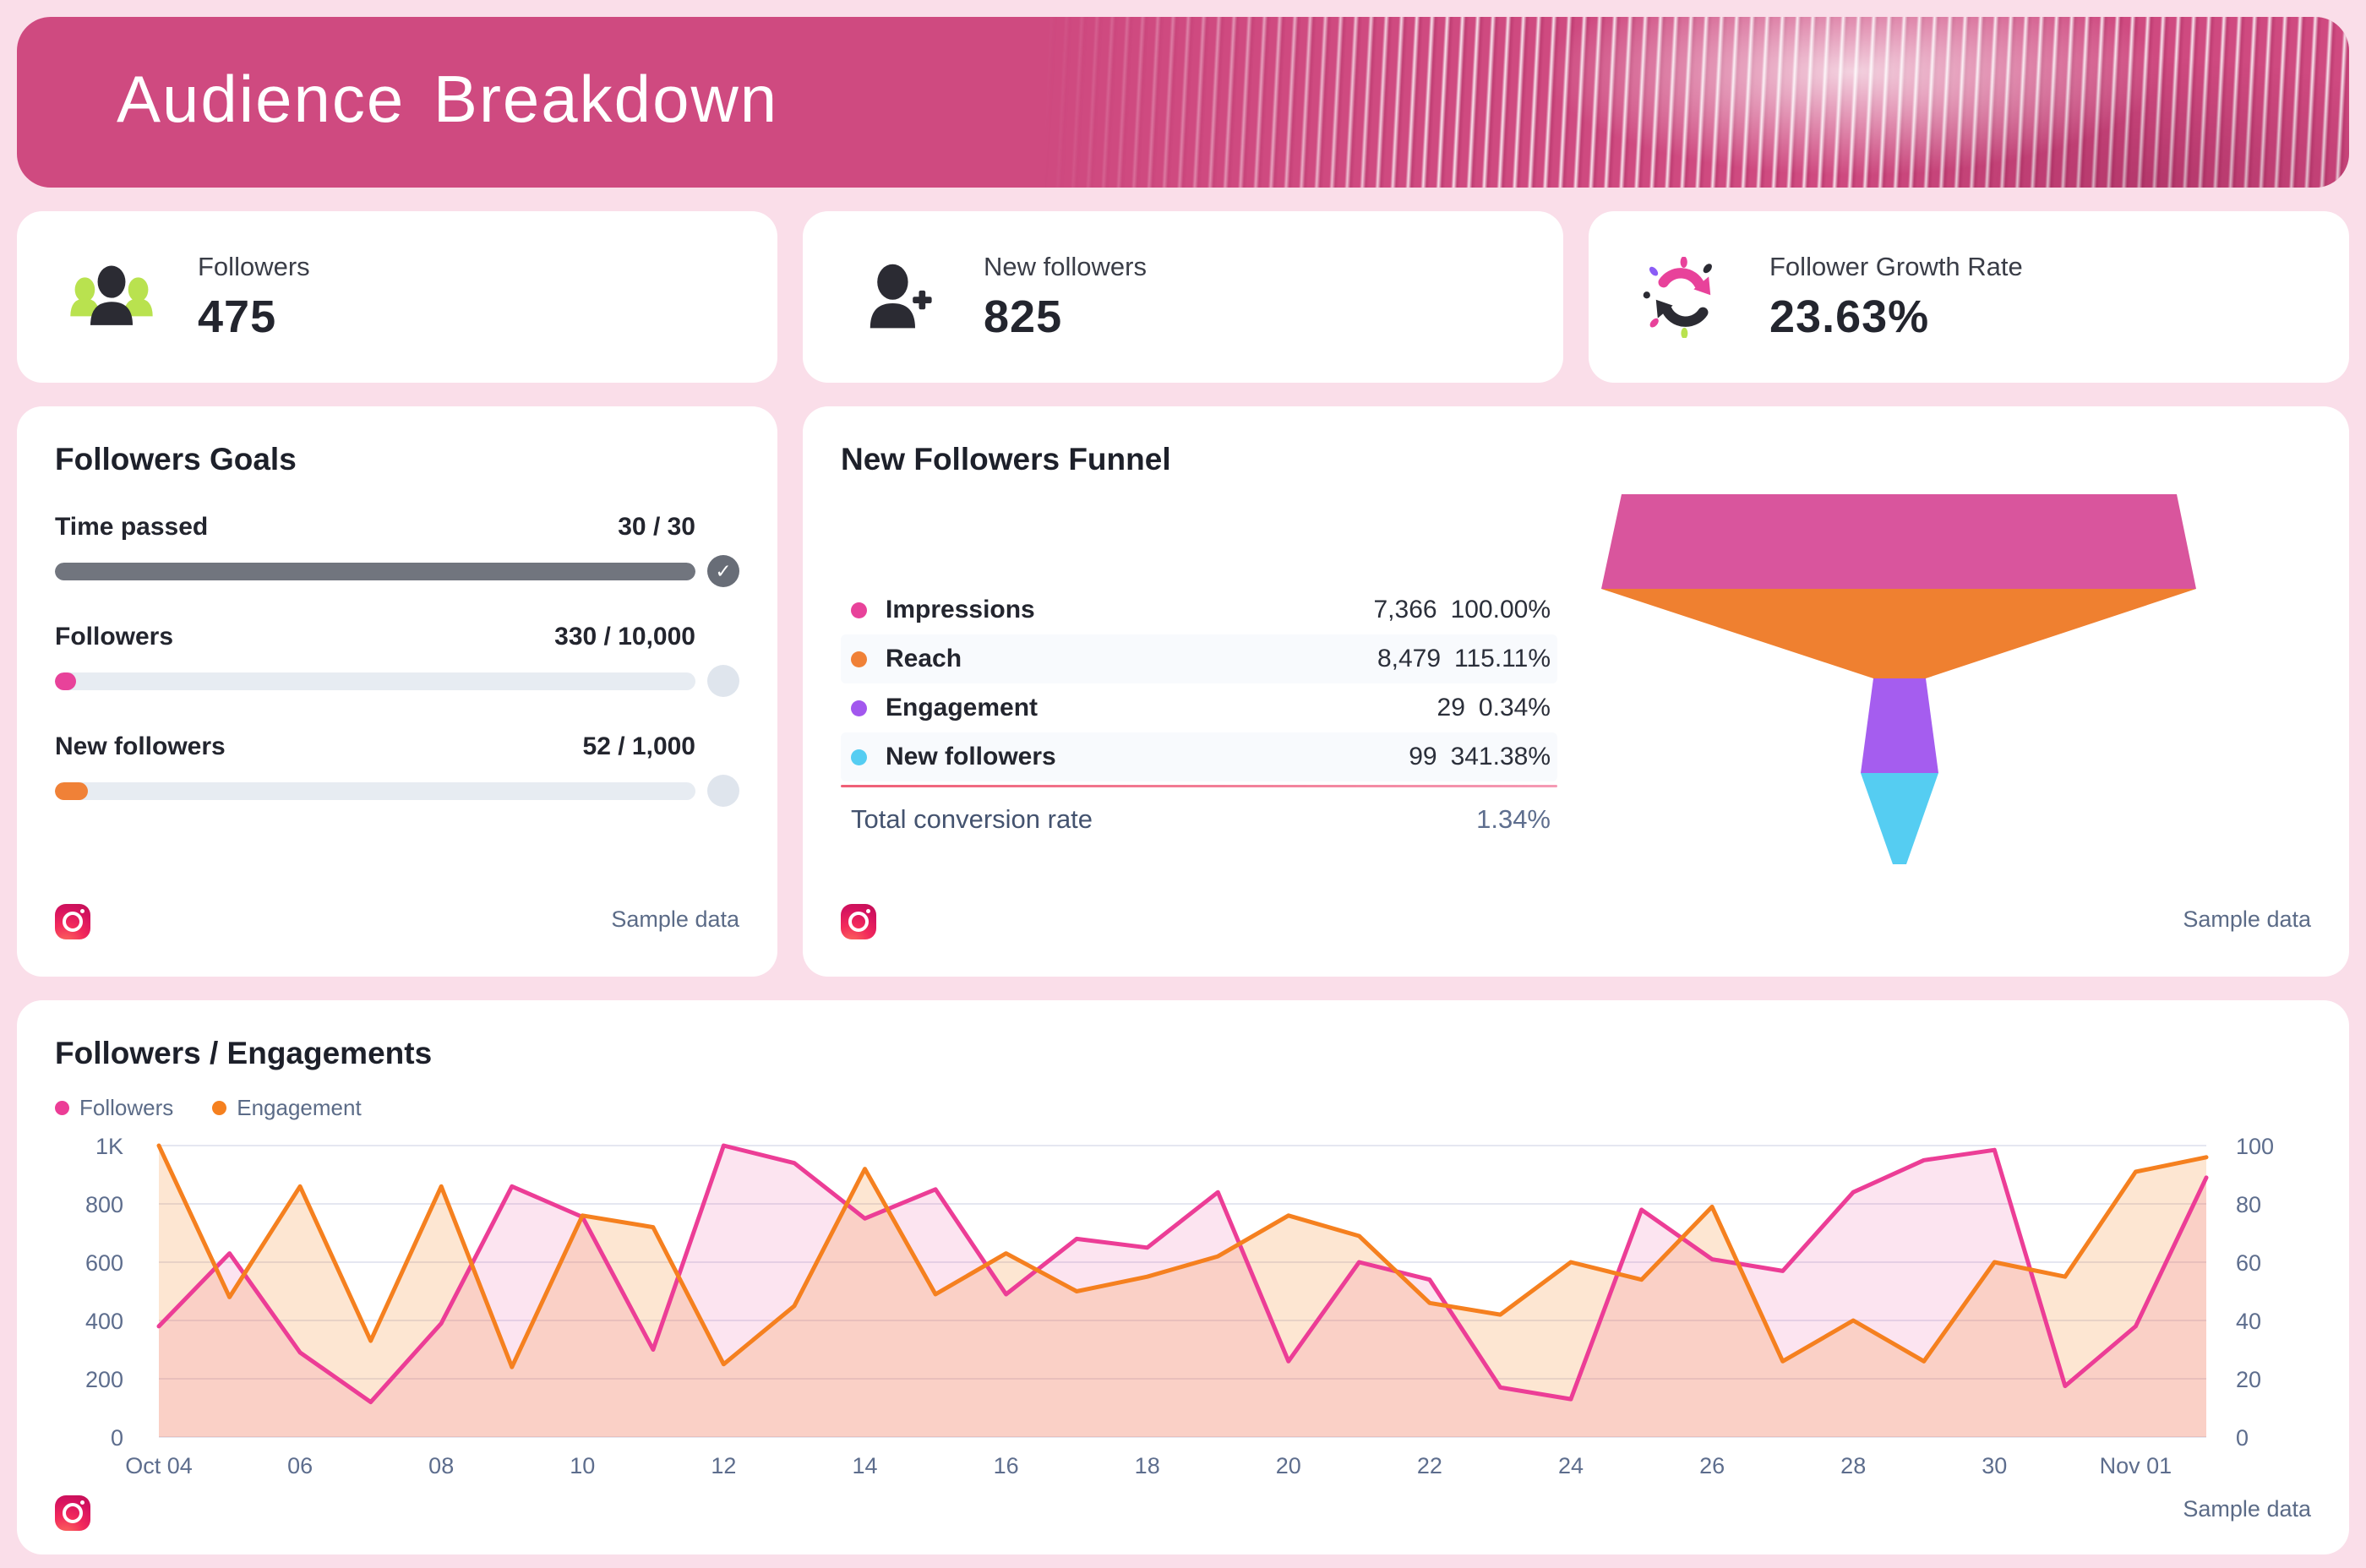 The height and width of the screenshot is (1568, 2366). What do you see at coordinates (1899, 725) in the screenshot?
I see `funnel-segment-engagement` at bounding box center [1899, 725].